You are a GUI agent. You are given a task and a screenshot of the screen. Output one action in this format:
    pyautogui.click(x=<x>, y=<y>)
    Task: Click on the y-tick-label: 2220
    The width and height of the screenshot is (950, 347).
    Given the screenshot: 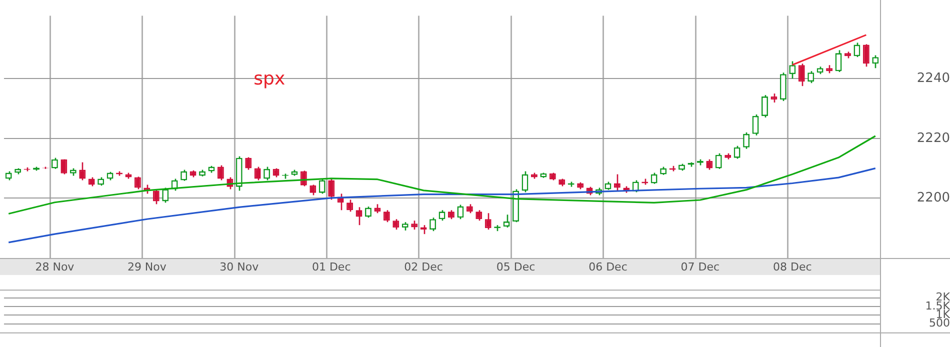 What is the action you would take?
    pyautogui.click(x=933, y=138)
    